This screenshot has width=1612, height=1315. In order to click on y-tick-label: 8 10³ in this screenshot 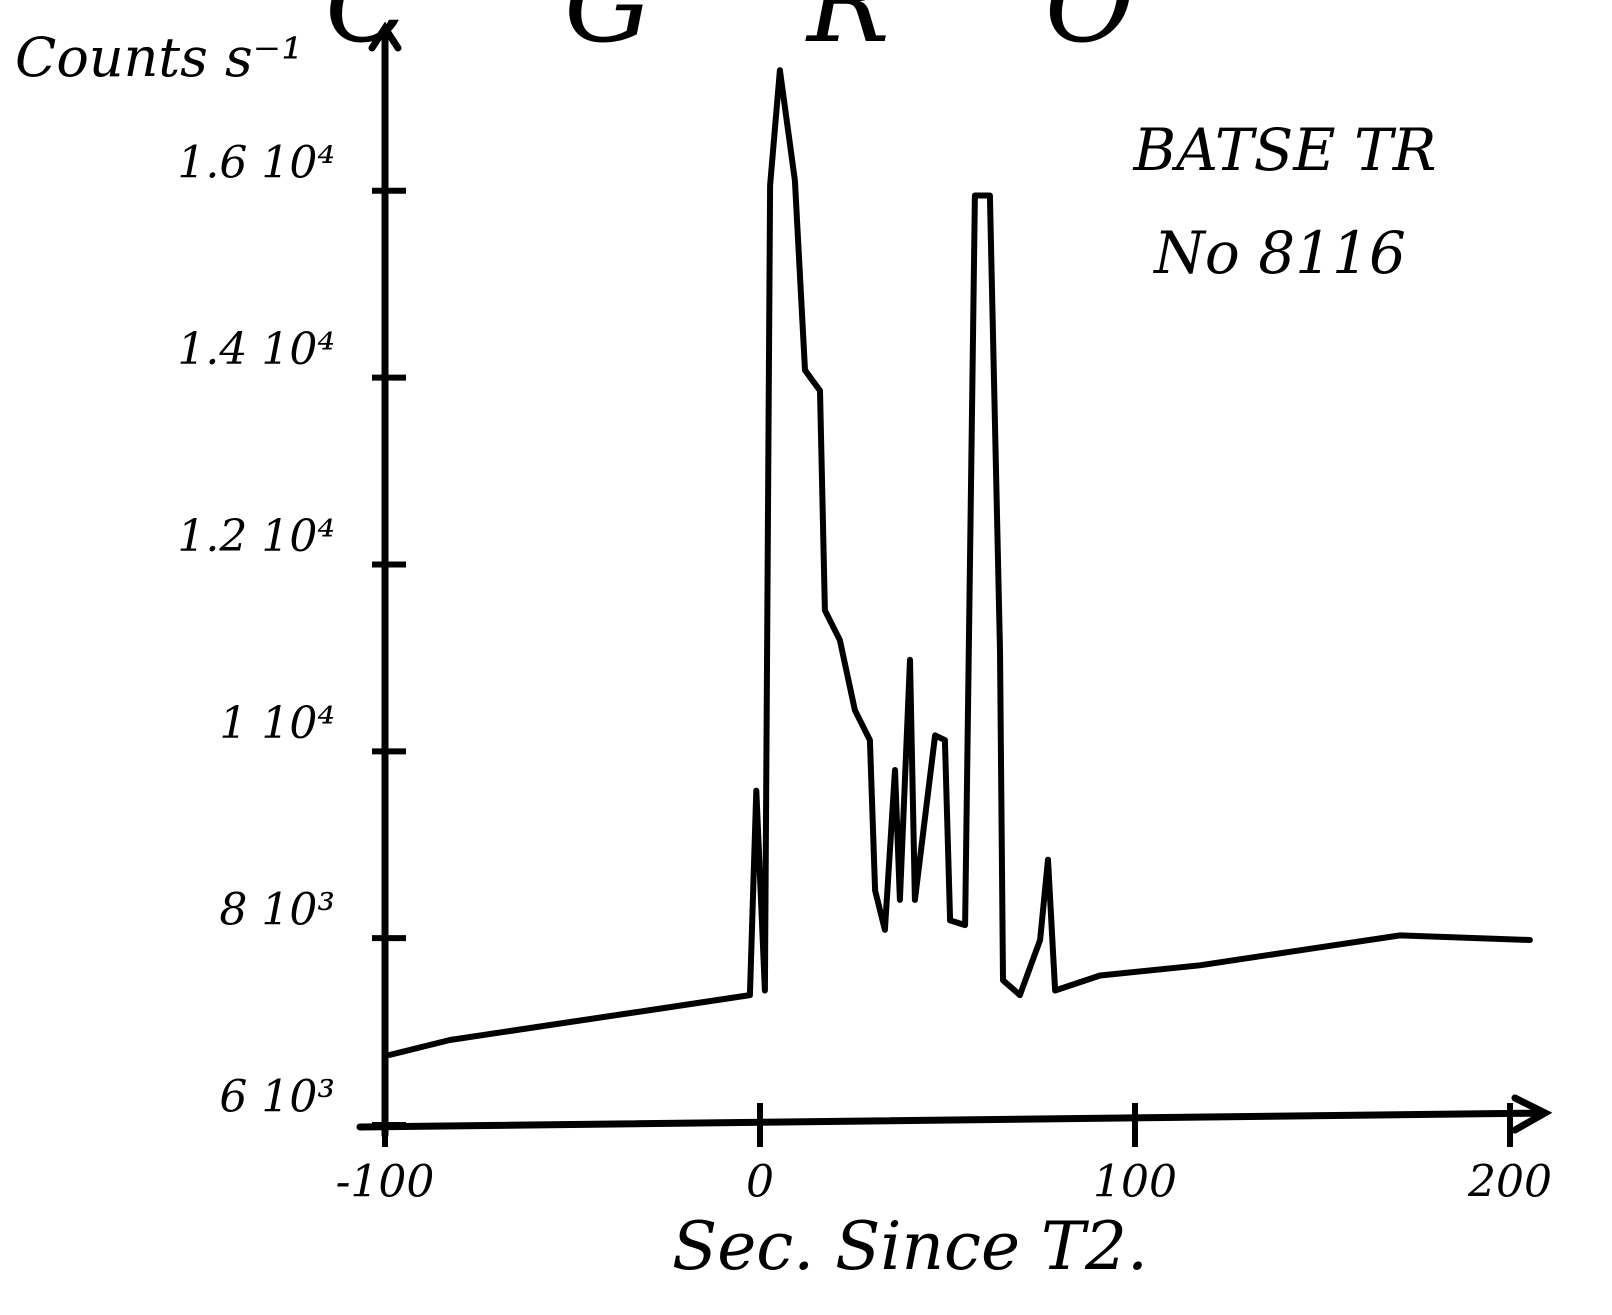, I will do `click(277, 910)`.